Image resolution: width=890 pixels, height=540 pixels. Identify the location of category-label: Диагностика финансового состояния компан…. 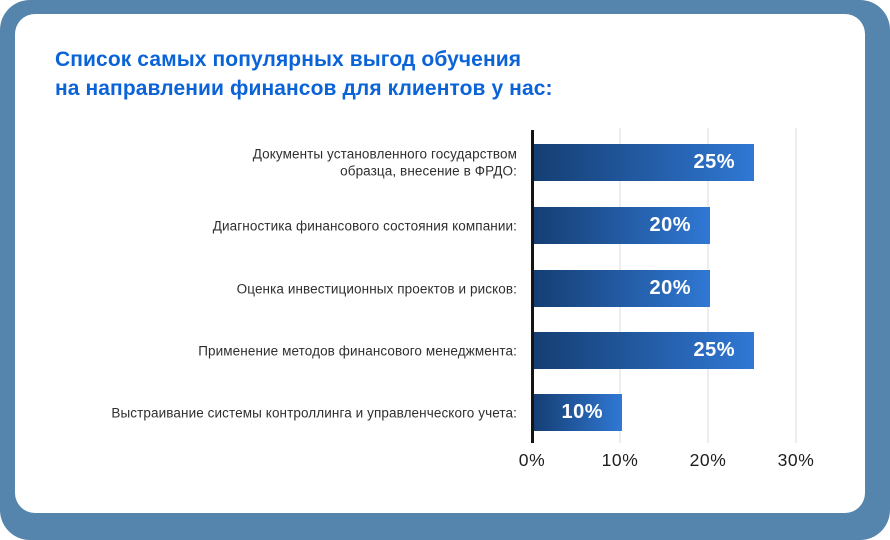
(364, 225).